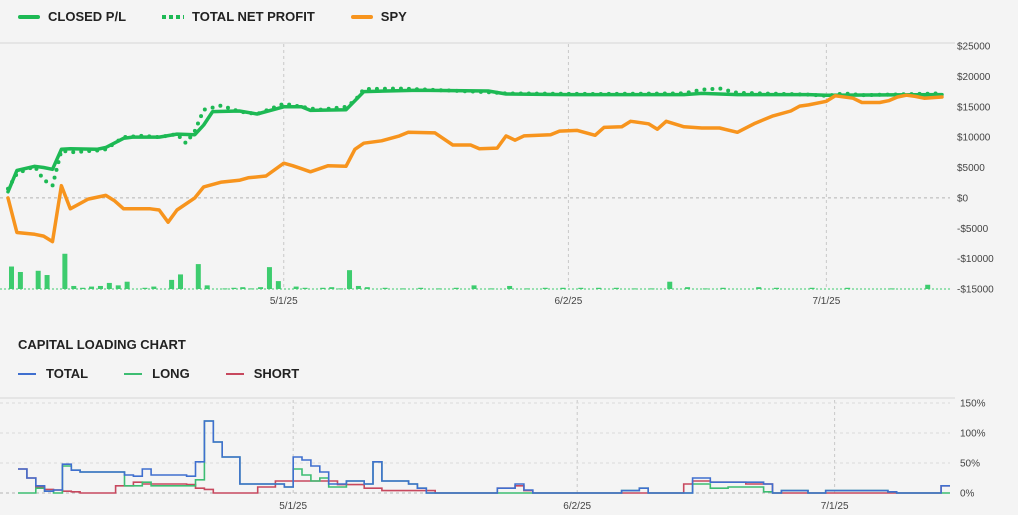 The width and height of the screenshot is (1018, 515). What do you see at coordinates (484, 481) in the screenshot?
I see `series-short` at bounding box center [484, 481].